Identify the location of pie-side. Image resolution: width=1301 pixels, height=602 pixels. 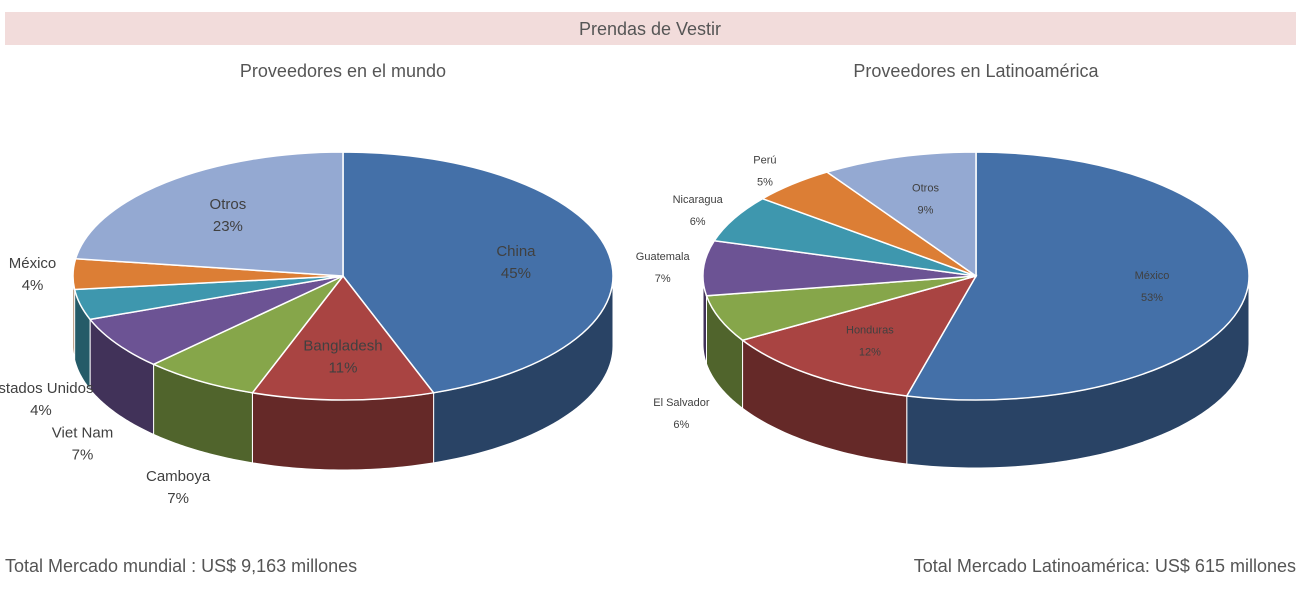
(343, 431).